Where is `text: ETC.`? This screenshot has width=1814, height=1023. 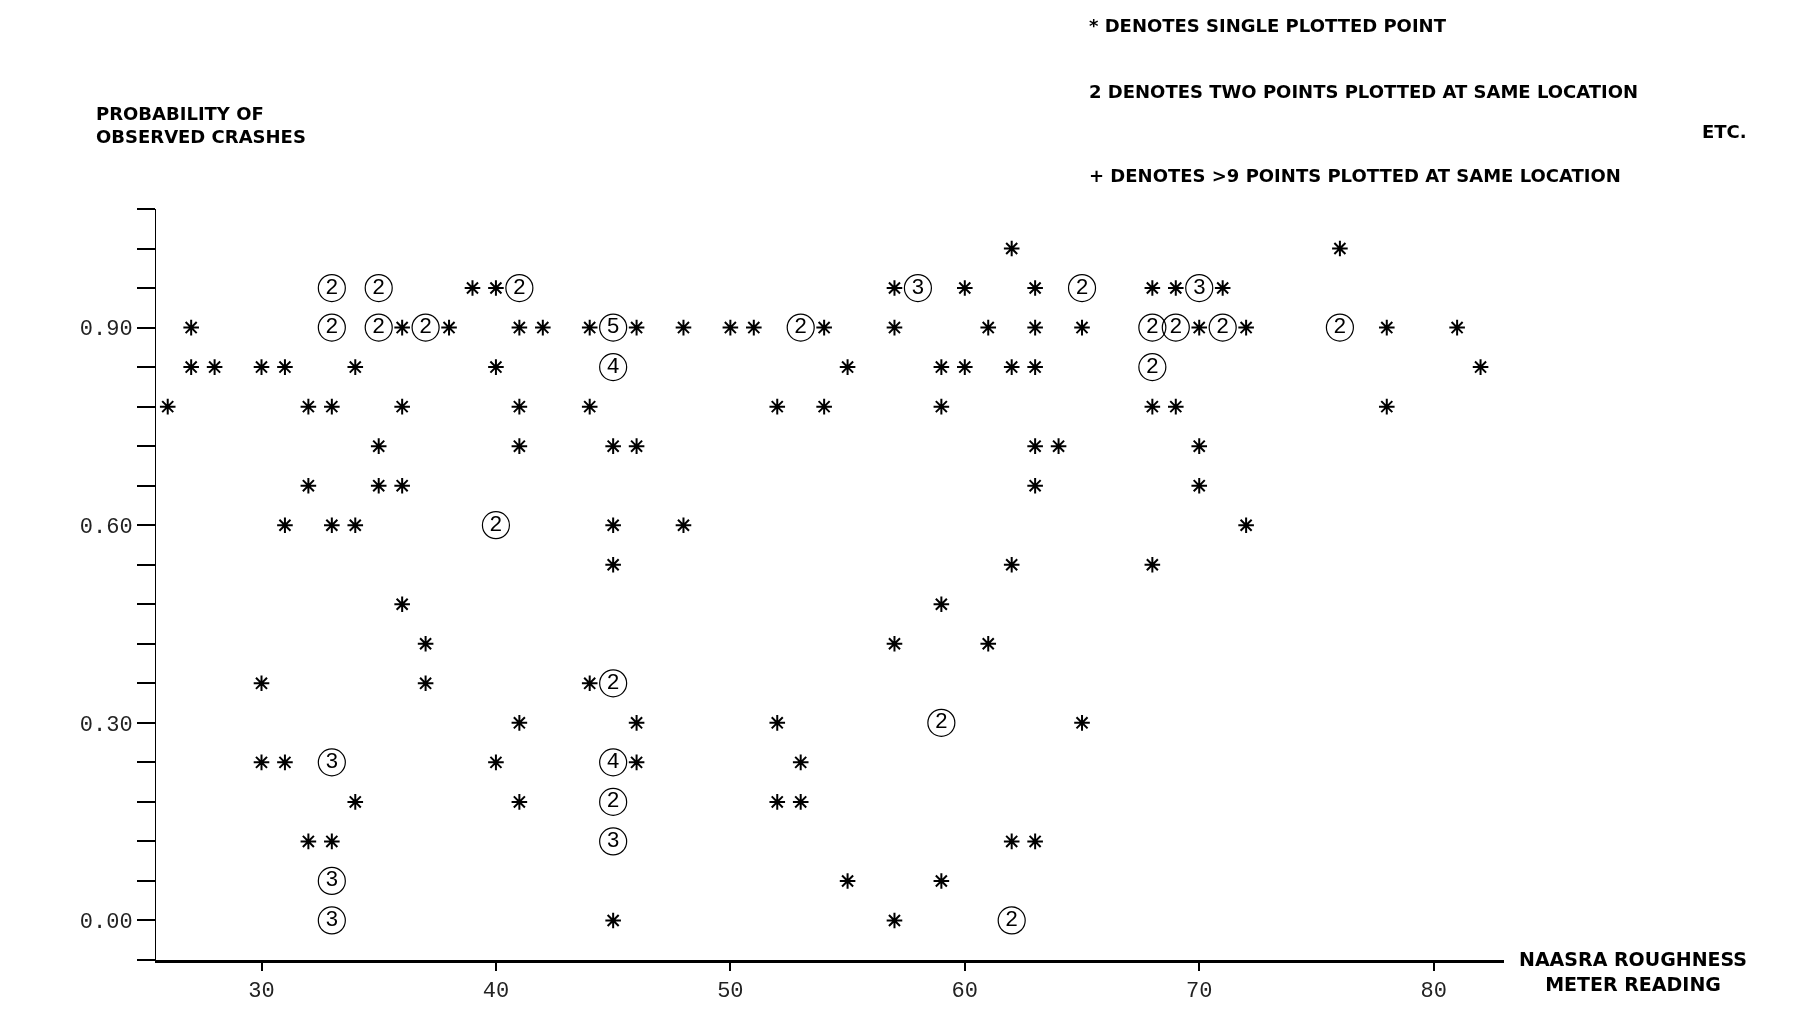
text: ETC. is located at coordinates (1724, 131).